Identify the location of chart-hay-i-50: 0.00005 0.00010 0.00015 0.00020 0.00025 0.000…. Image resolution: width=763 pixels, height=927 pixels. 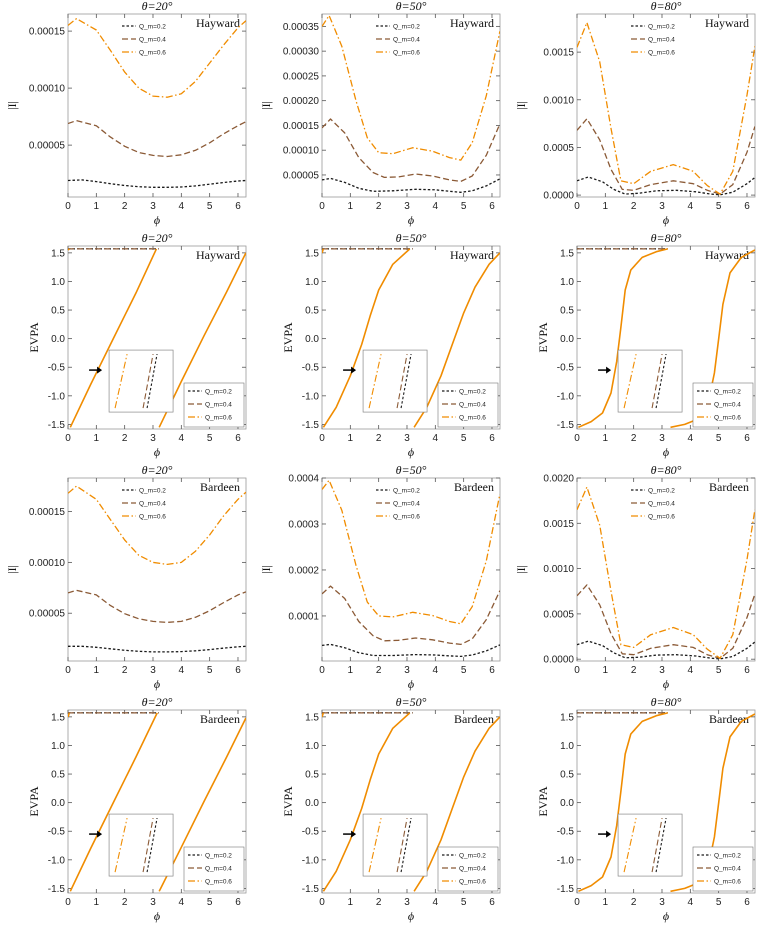
(380, 113).